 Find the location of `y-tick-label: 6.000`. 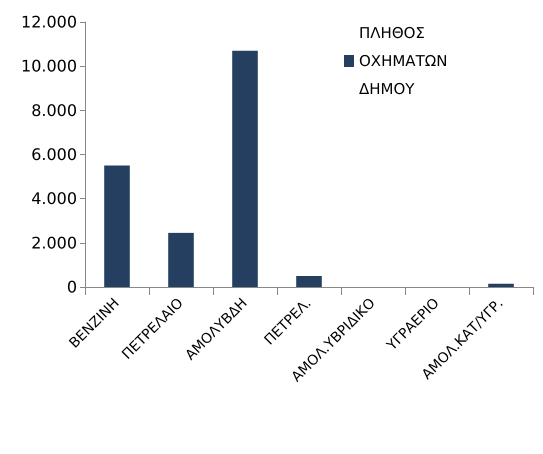

y-tick-label: 6.000 is located at coordinates (54, 154).